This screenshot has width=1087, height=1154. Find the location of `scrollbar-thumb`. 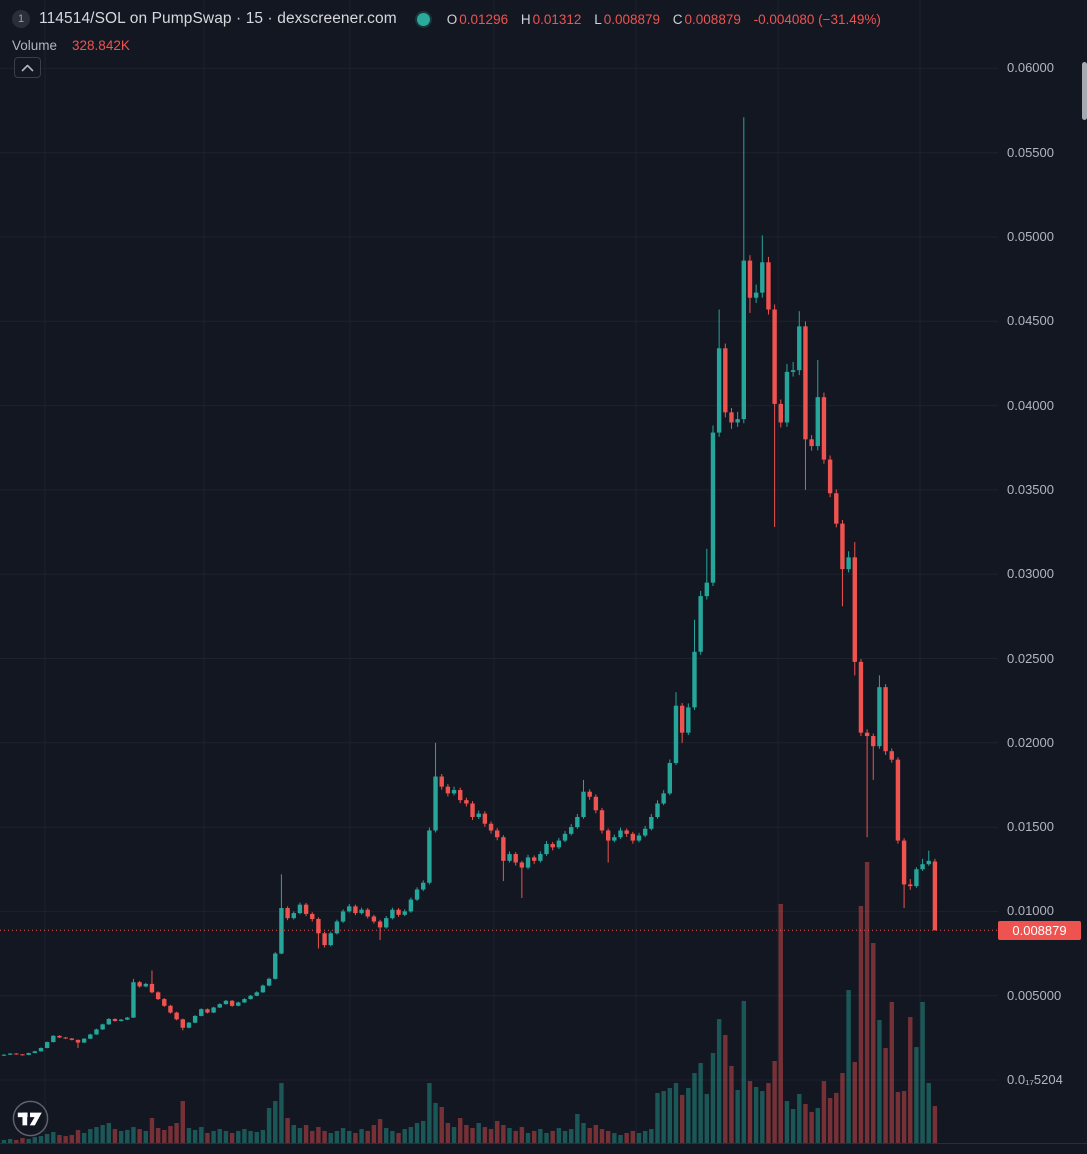

scrollbar-thumb is located at coordinates (1084, 91).